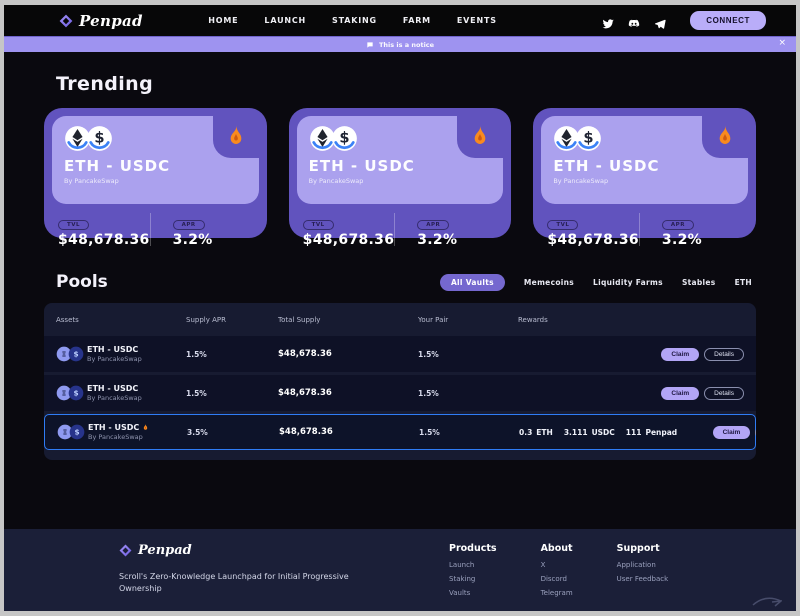 Image resolution: width=800 pixels, height=616 pixels. I want to click on asset-pair: ETH - USDC, so click(118, 427).